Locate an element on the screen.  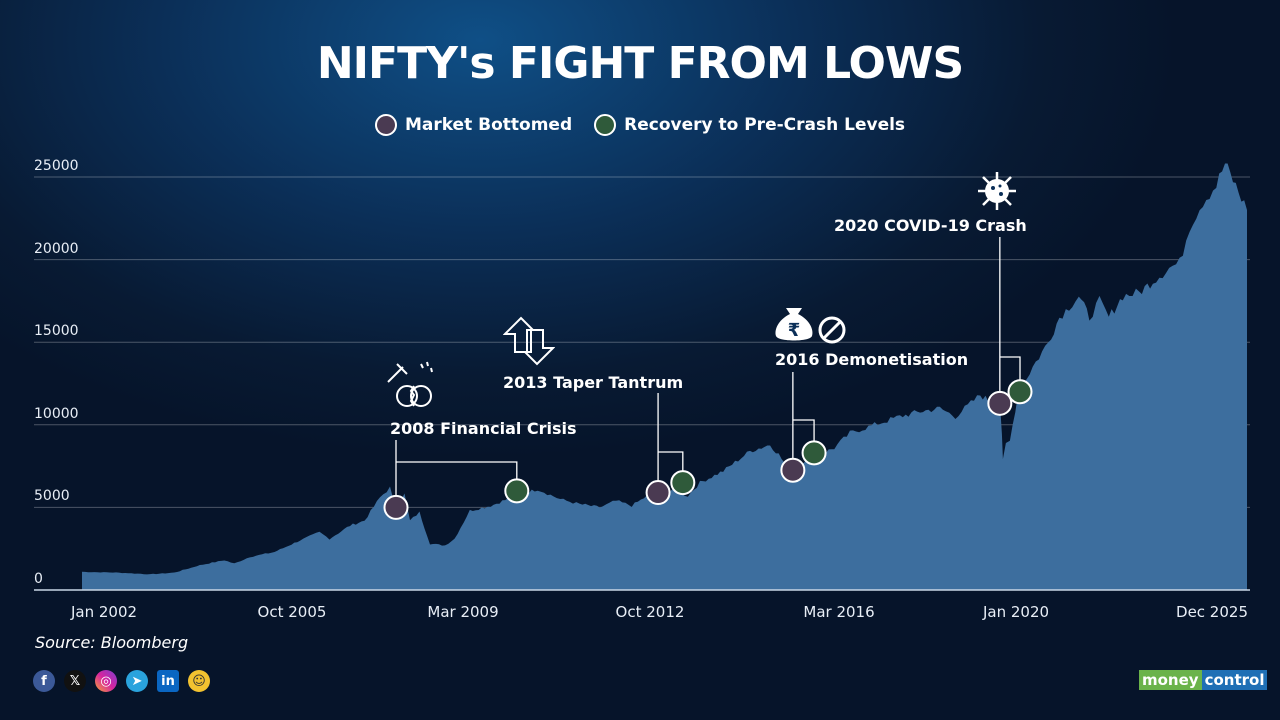
y-tick-label: 15000 is located at coordinates (56, 331).